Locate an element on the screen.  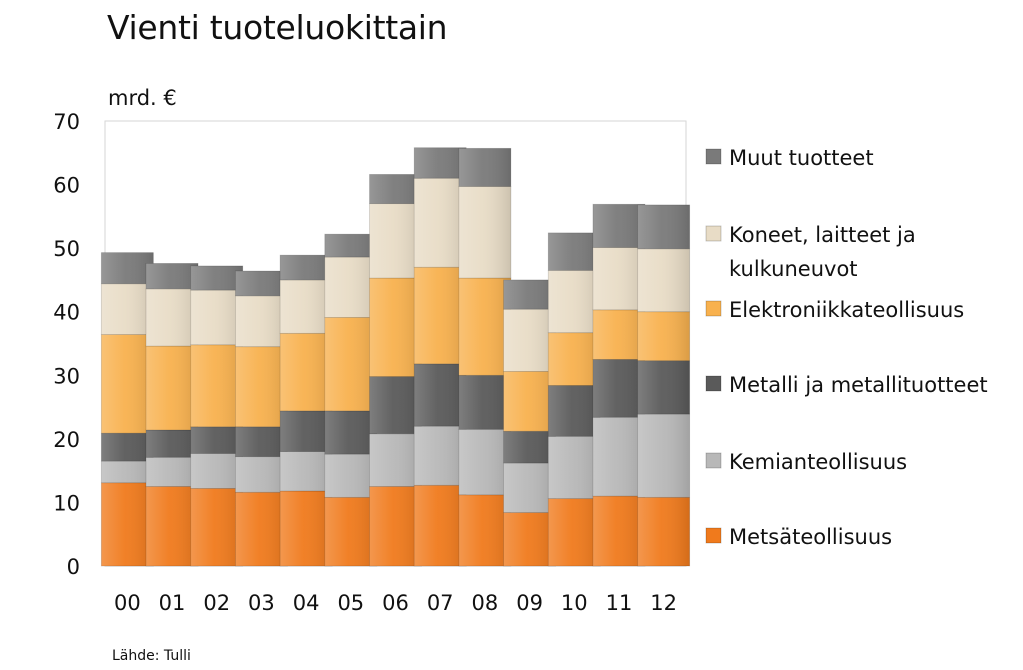
legend-label: Koneet, laitteet ja kulkuneuvot is located at coordinates (822, 252).